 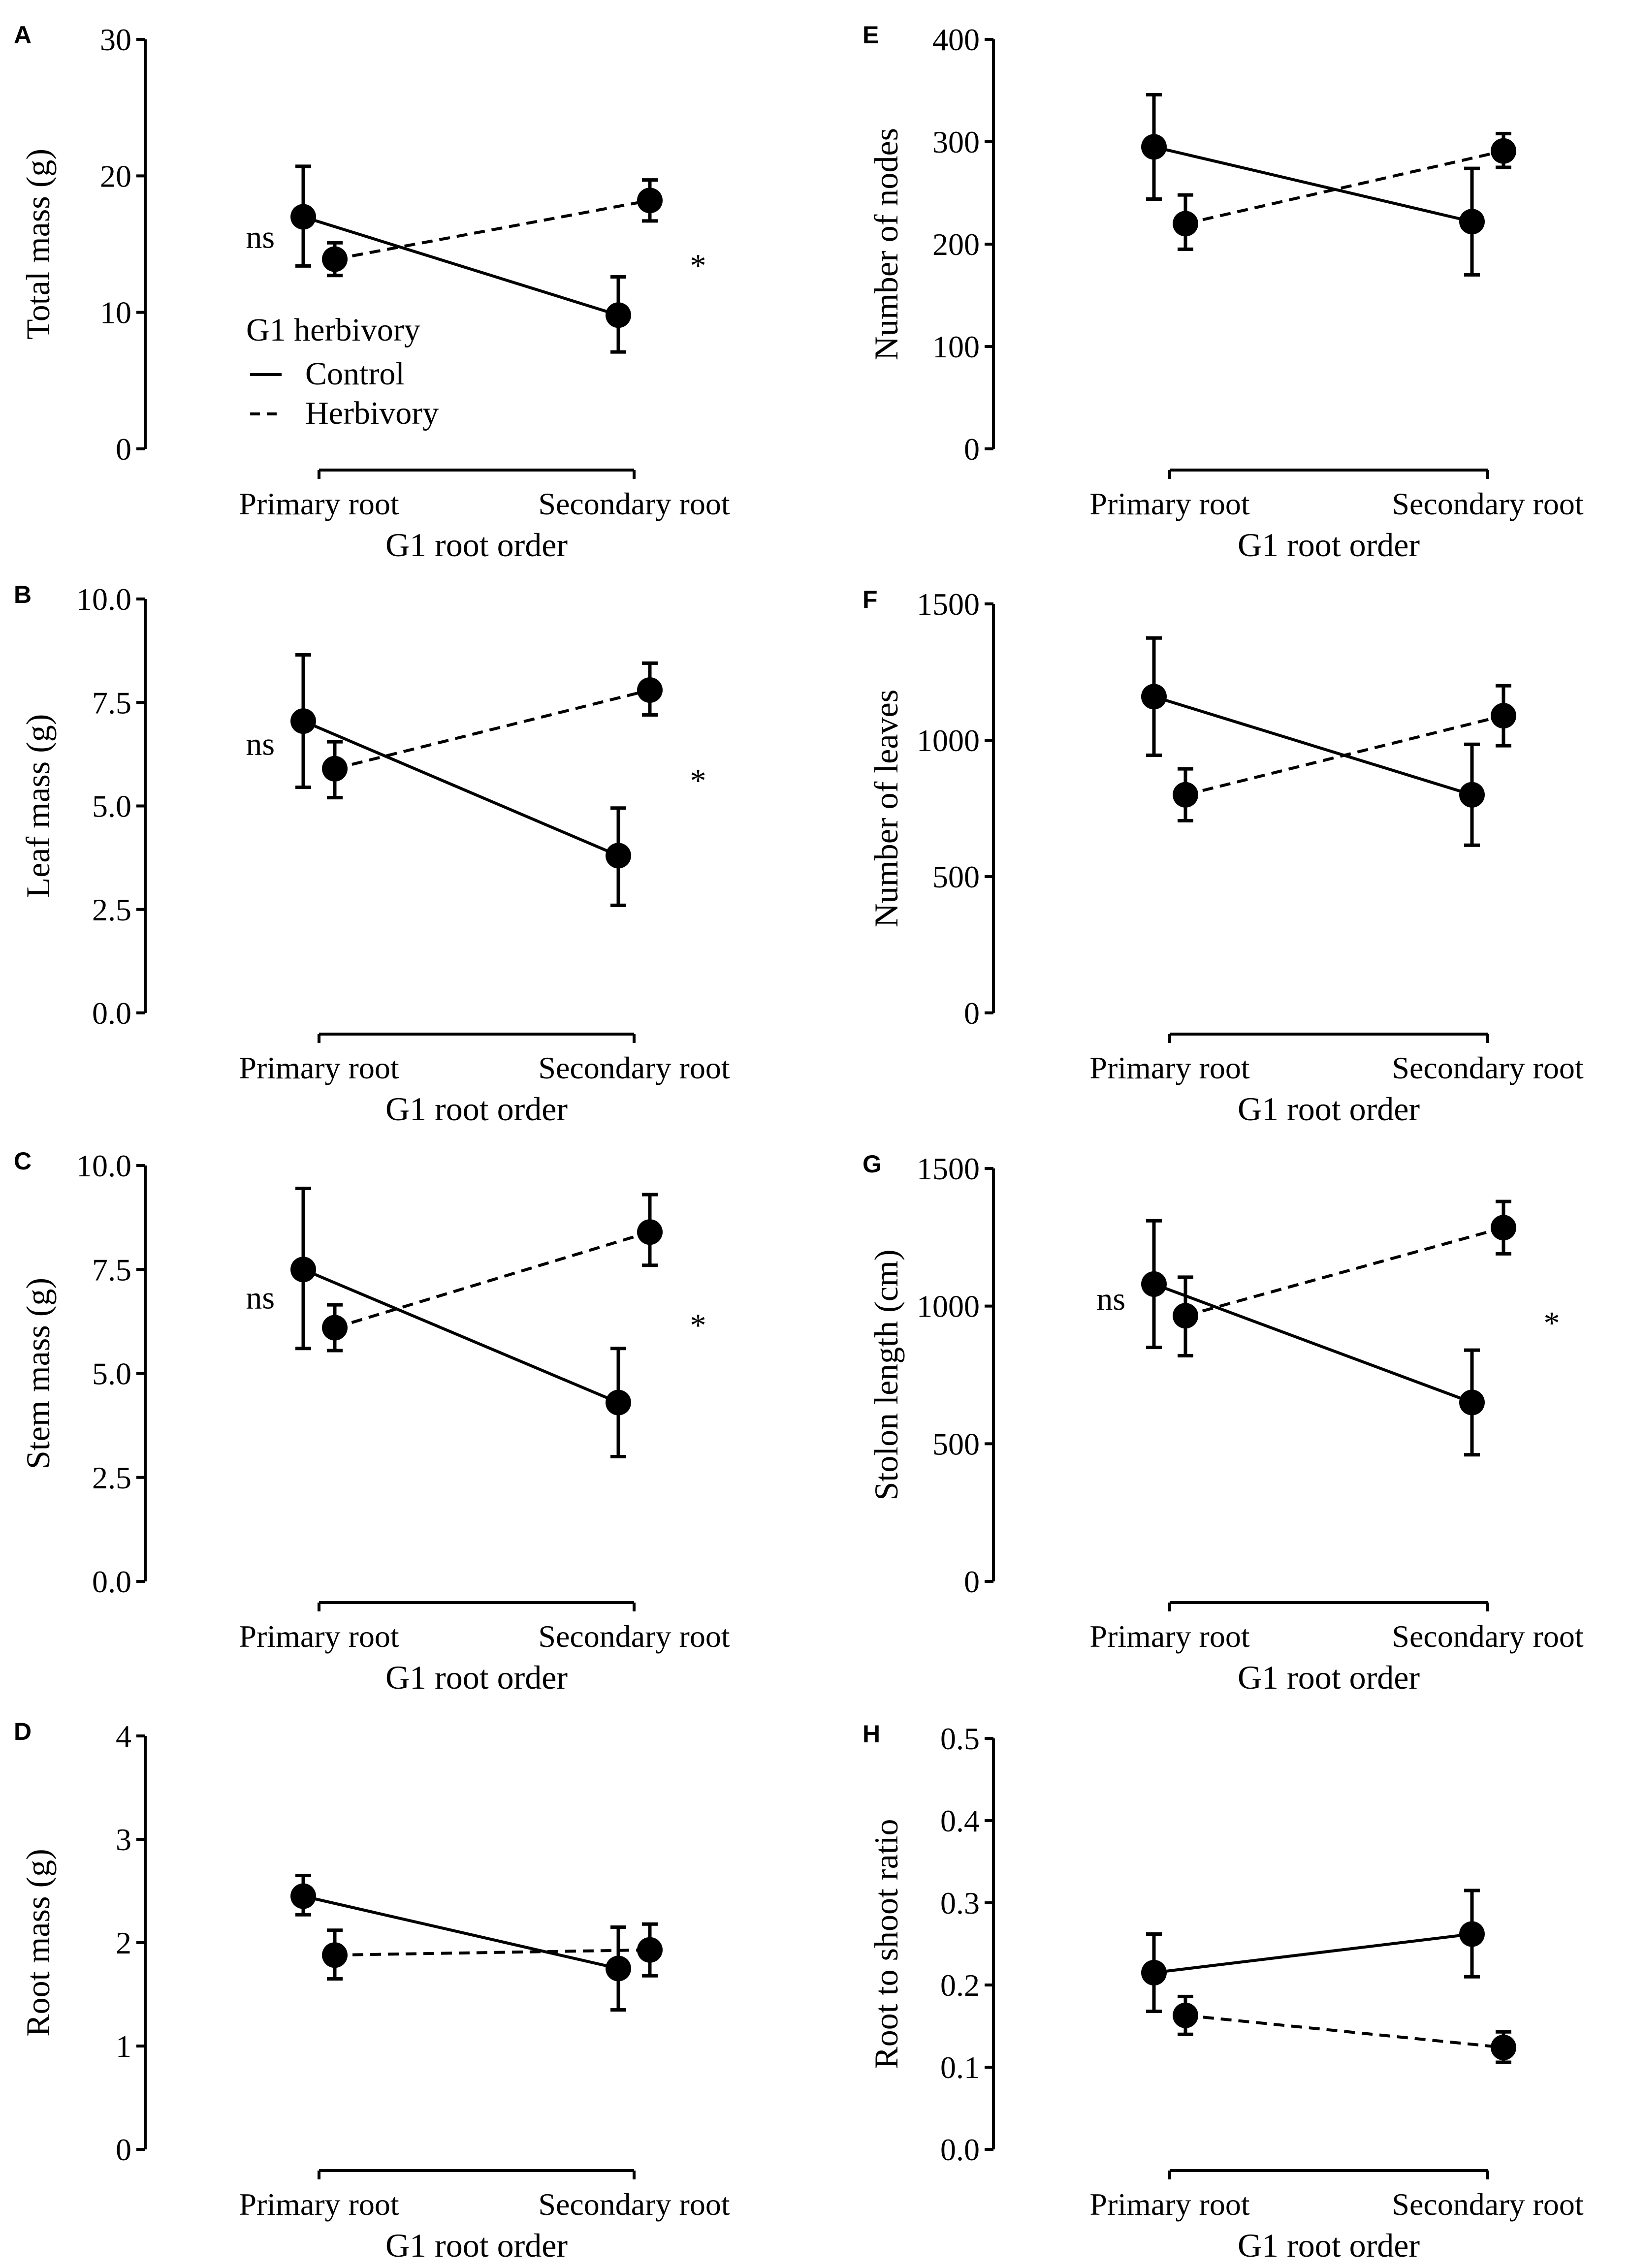 What do you see at coordinates (115, 175) in the screenshot?
I see `y-tick-label: 20` at bounding box center [115, 175].